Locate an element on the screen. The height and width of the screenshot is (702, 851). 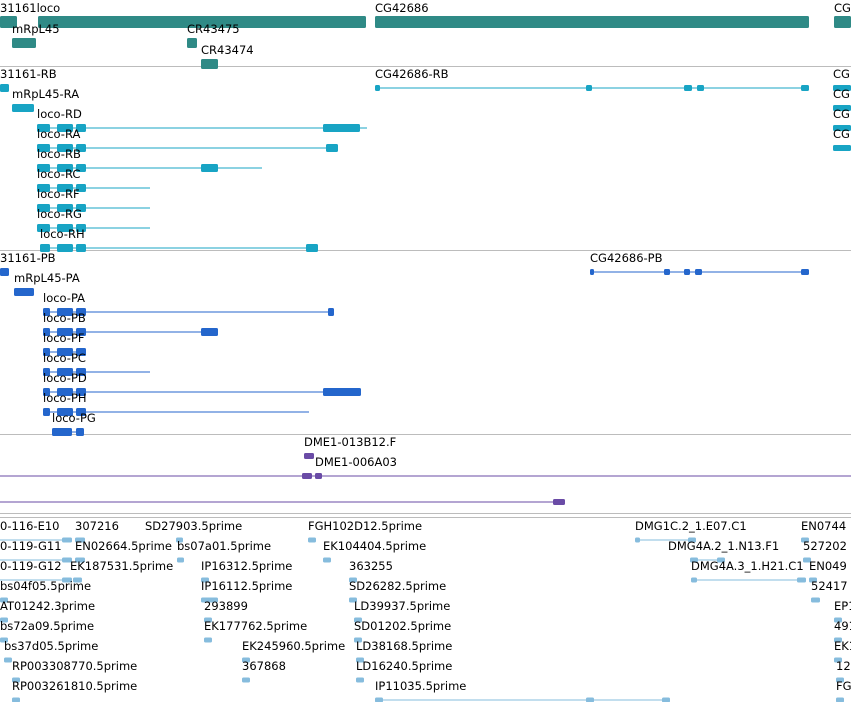
feature-label: 52417 is located at coordinates (829, 586).